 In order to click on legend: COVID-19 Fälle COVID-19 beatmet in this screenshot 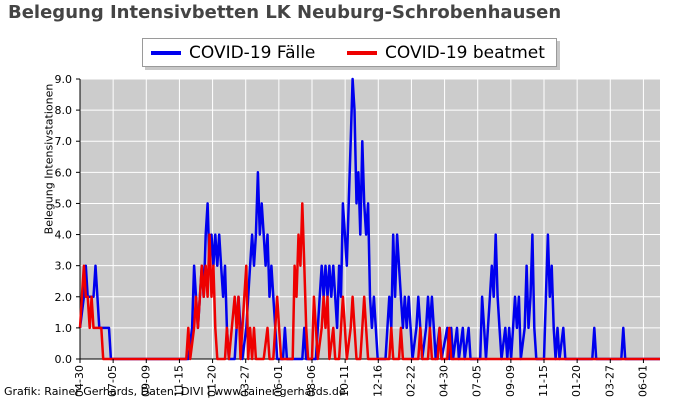, I will do `click(349, 52)`.